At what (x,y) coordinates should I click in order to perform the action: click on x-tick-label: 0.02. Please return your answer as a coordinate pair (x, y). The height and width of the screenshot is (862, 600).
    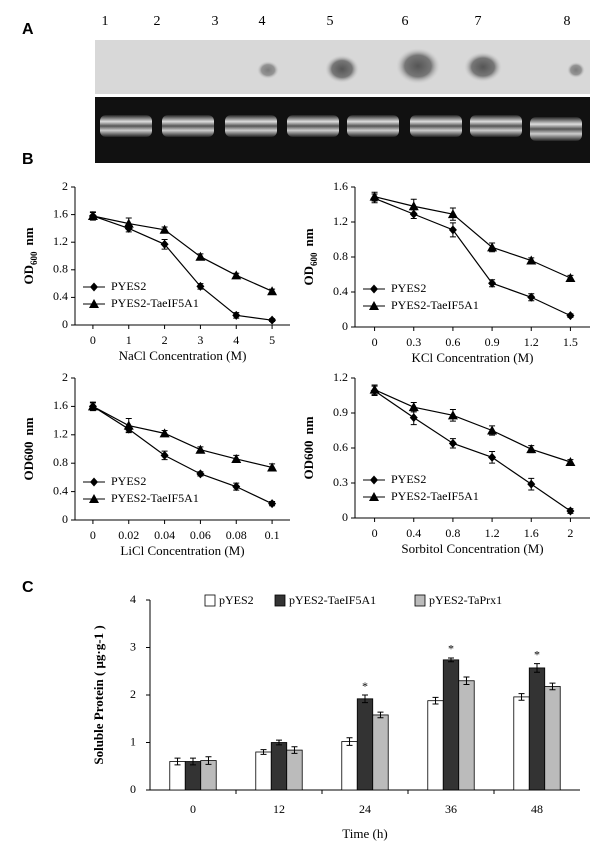
    Looking at the image, I should click on (128, 535).